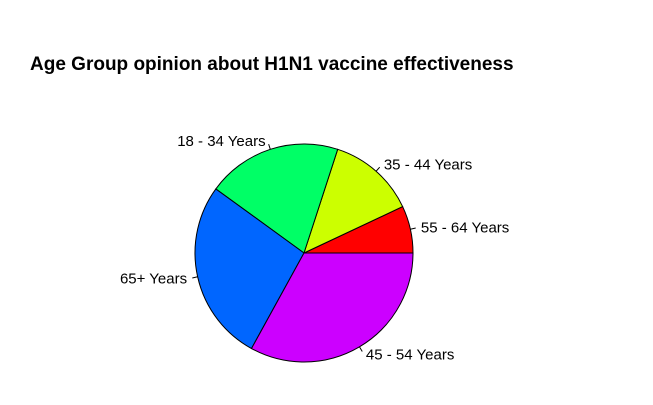 The height and width of the screenshot is (405, 653). I want to click on pie-slice-label: 55 - 64 Years, so click(465, 227).